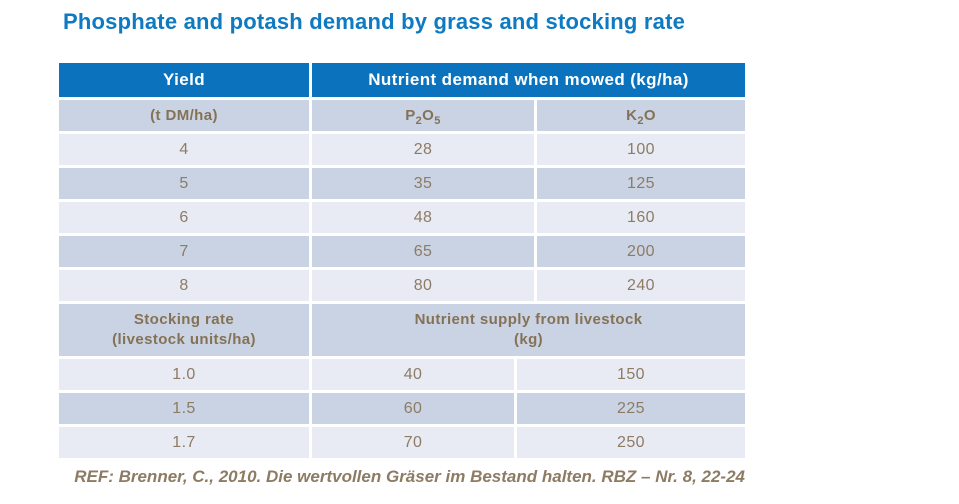 This screenshot has height=504, width=959. I want to click on table-cell: 225, so click(631, 408).